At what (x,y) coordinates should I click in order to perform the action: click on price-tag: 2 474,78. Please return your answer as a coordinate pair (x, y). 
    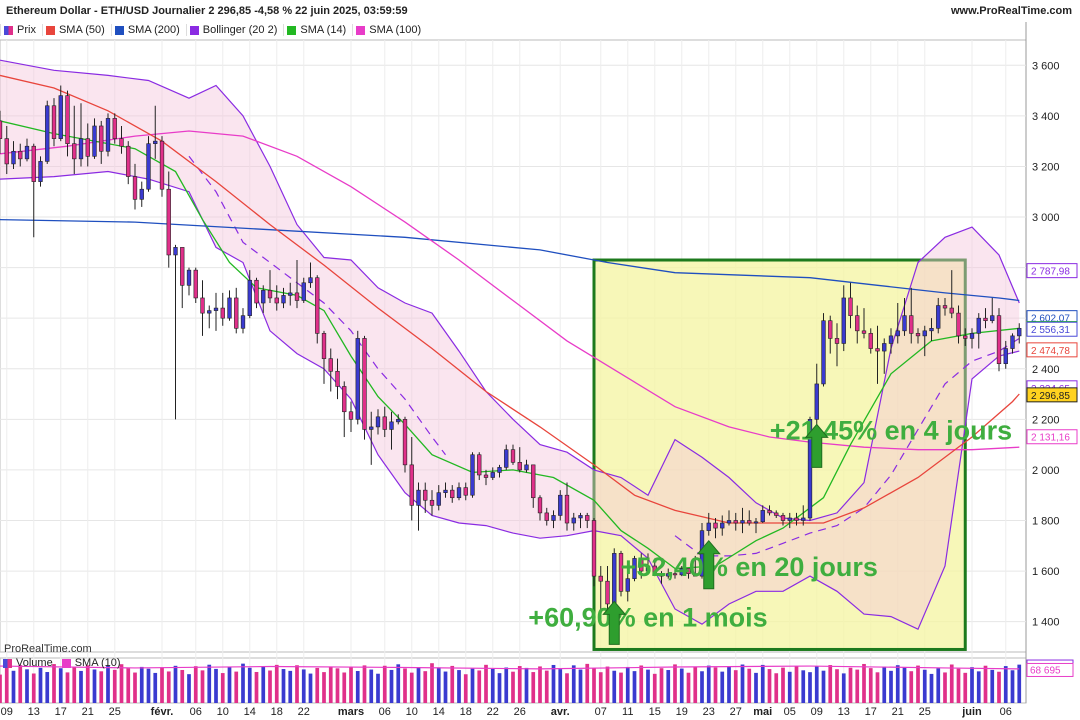
    Looking at the image, I should click on (1052, 350).